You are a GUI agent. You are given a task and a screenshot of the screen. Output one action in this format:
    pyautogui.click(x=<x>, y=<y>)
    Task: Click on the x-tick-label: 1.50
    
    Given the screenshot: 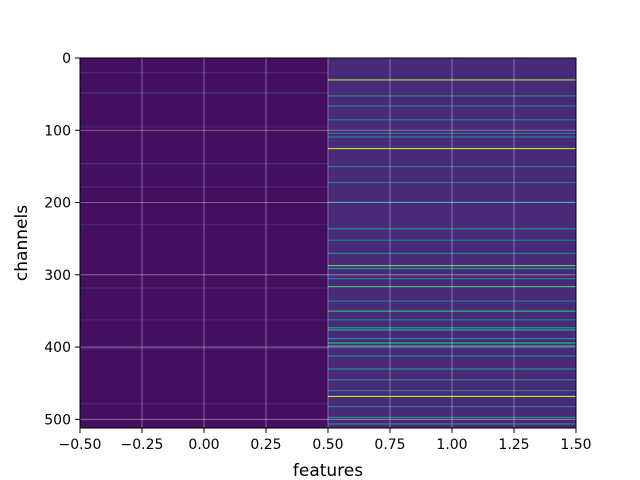 What is the action you would take?
    pyautogui.click(x=575, y=445)
    